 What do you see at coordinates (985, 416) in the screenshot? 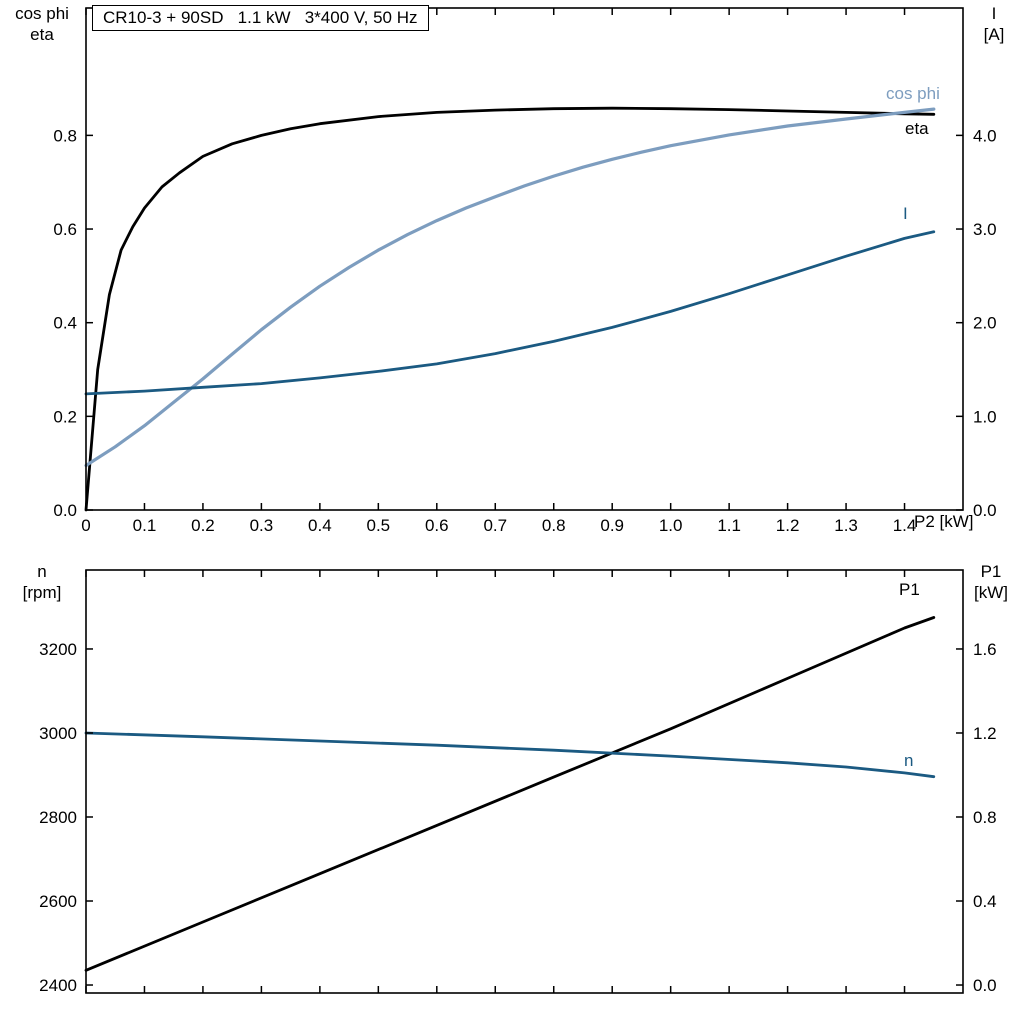
I see `y-tick-label-right: 1.0` at bounding box center [985, 416].